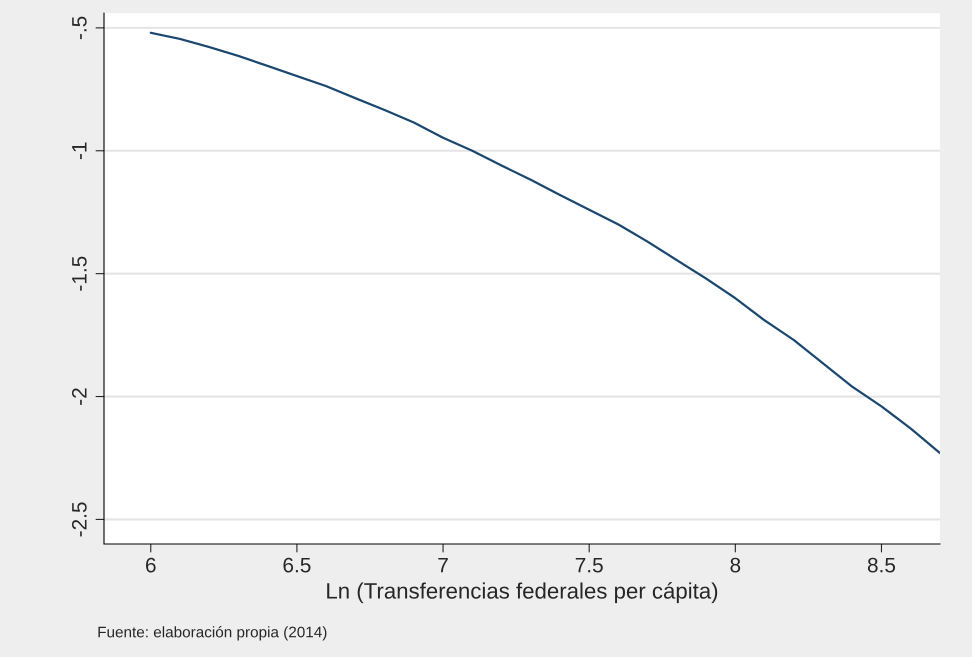 The width and height of the screenshot is (972, 657). I want to click on x-tick-label: 6, so click(151, 565).